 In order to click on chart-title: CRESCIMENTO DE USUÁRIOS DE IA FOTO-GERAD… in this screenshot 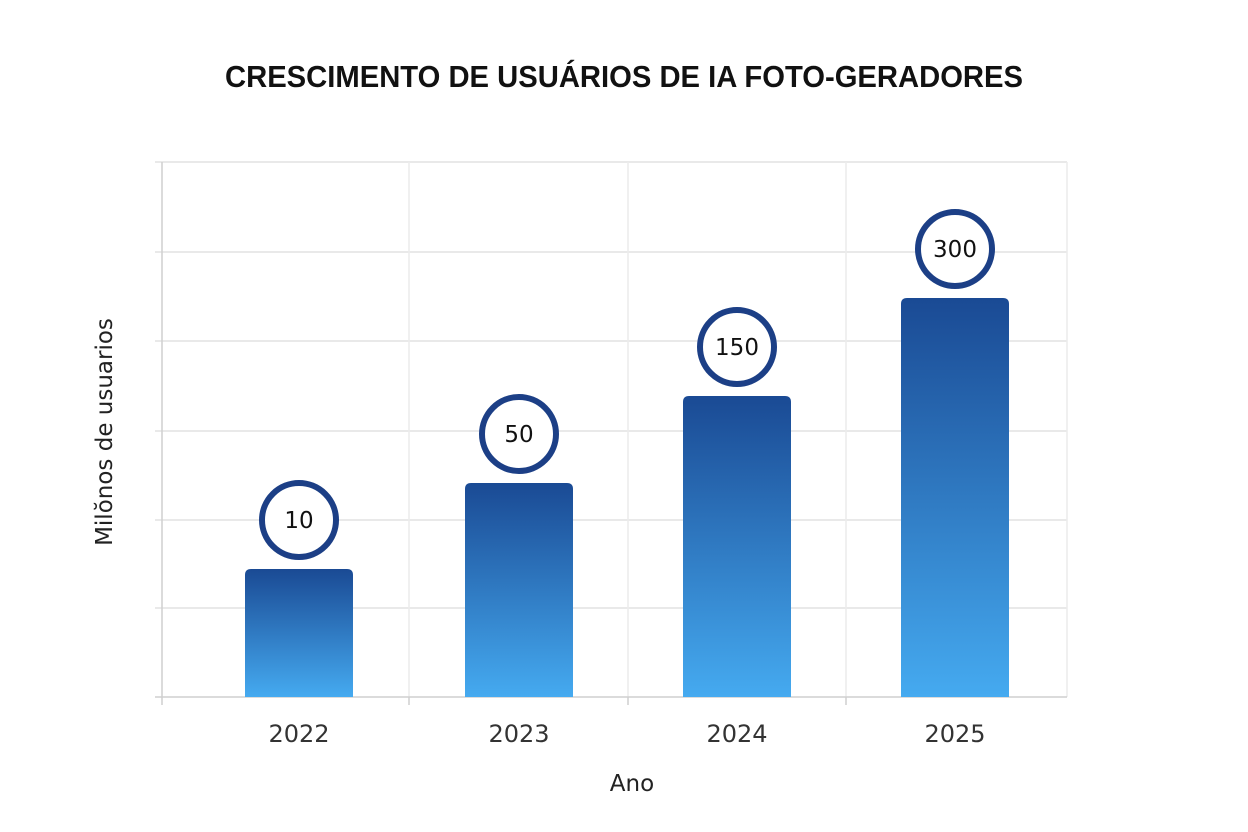, I will do `click(624, 76)`.